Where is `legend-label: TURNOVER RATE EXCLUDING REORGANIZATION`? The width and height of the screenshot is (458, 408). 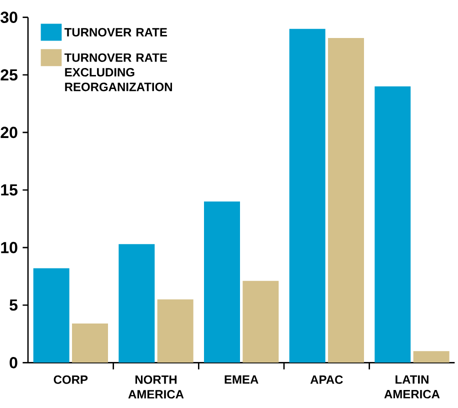 legend-label: TURNOVER RATE EXCLUDING REORGANIZATION is located at coordinates (118, 72).